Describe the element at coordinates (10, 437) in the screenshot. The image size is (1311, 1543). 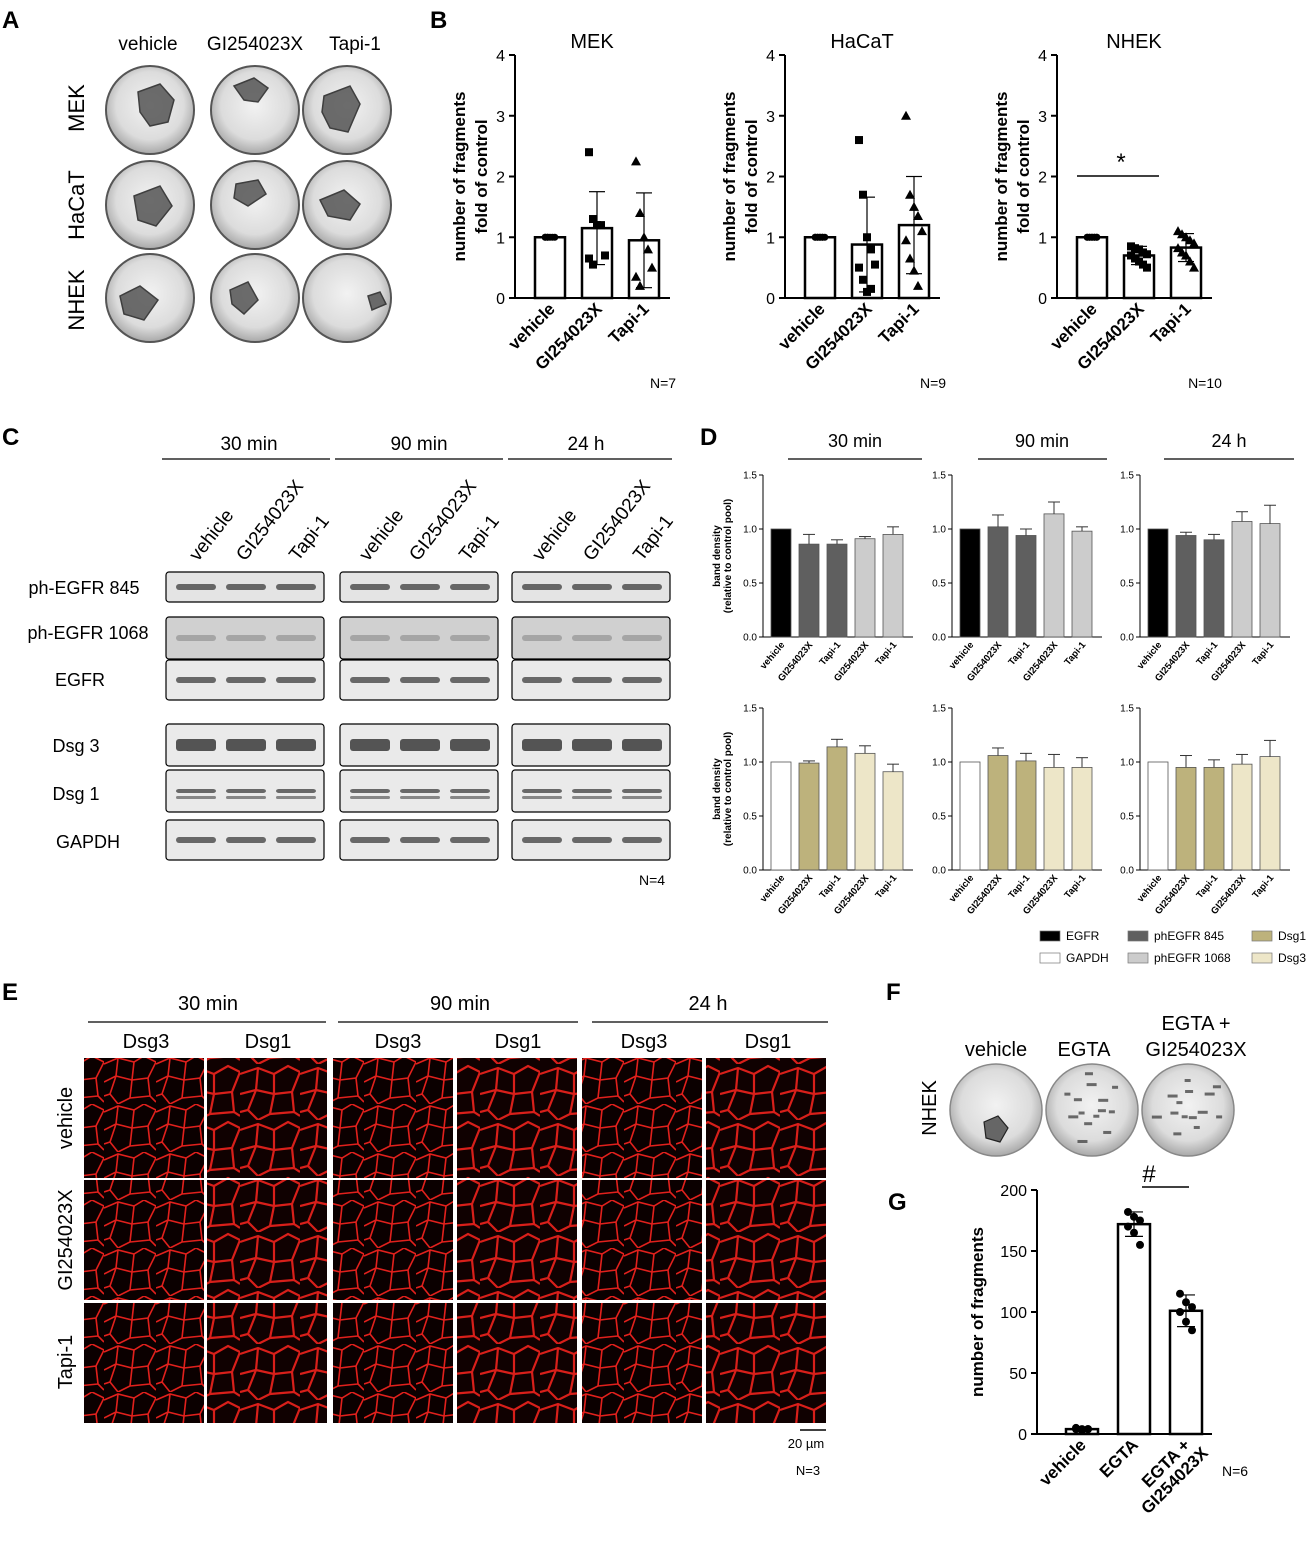
I see `panel-letter-c: C` at that location.